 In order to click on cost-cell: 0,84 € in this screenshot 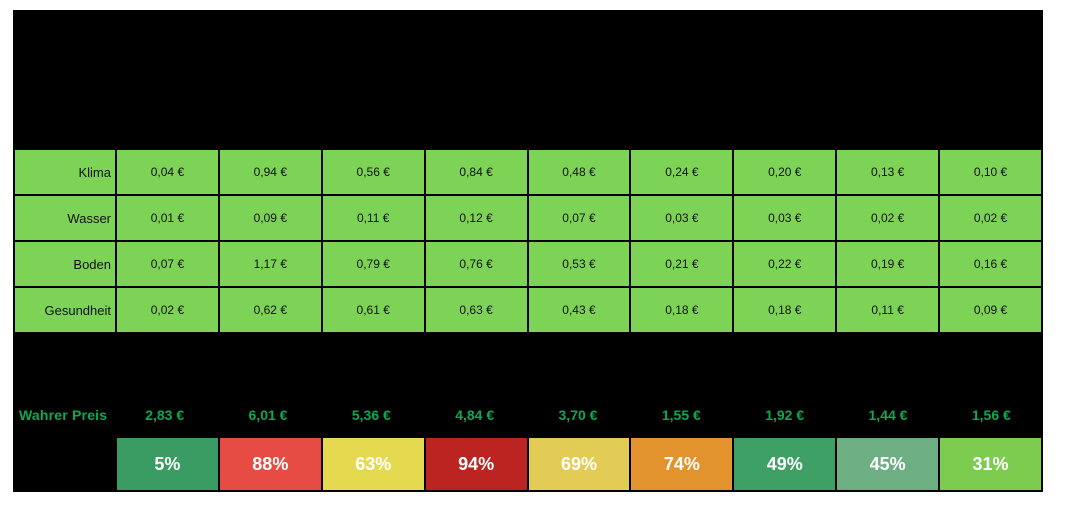, I will do `click(476, 172)`.